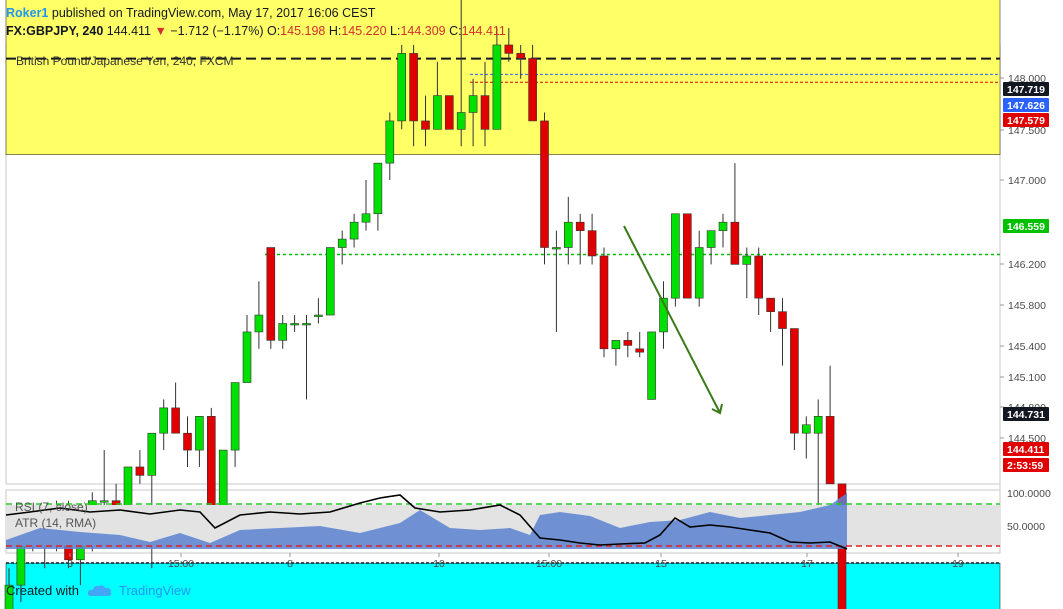  What do you see at coordinates (303, 31) in the screenshot?
I see `open-value: 145.198` at bounding box center [303, 31].